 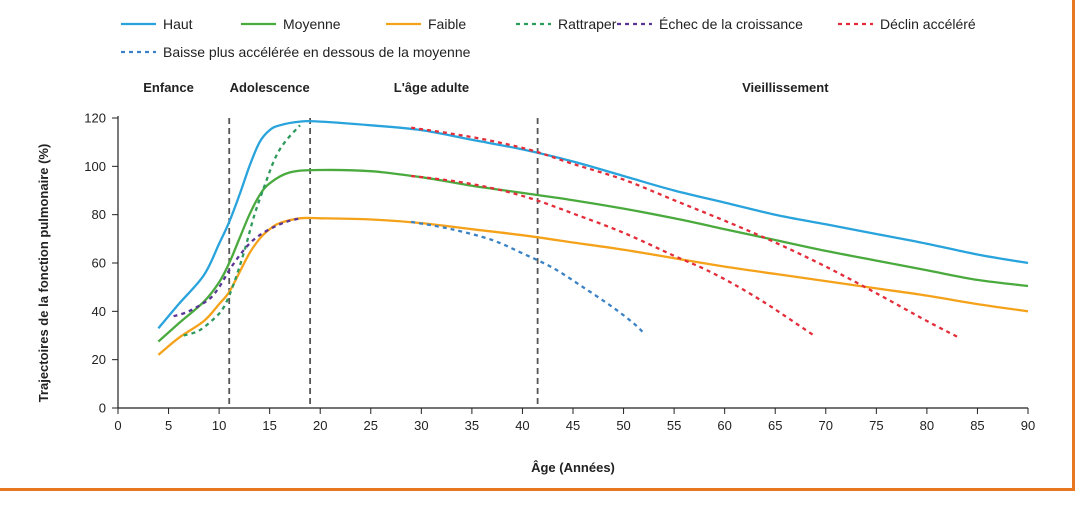 I want to click on legend-label: Haut, so click(x=178, y=24).